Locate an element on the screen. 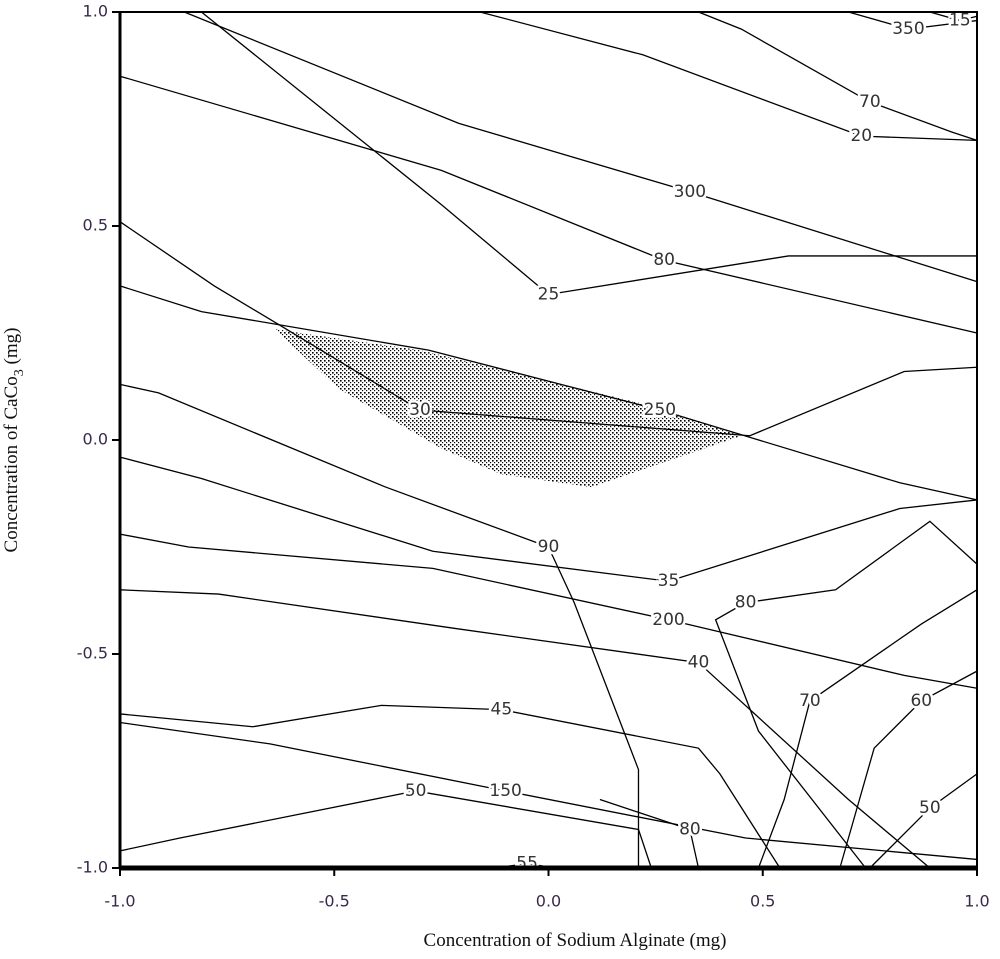 This screenshot has height=959, width=1000. contour-label: 15 is located at coordinates (960, 21).